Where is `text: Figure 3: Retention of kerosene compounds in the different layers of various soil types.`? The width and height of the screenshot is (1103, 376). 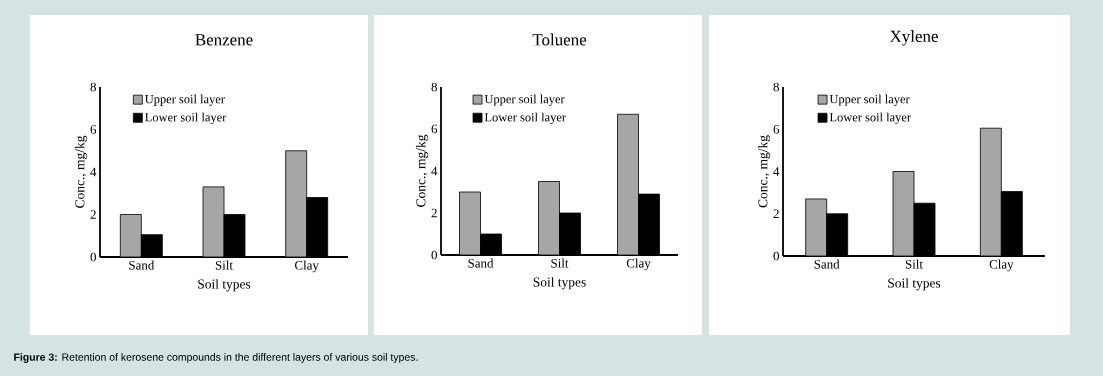
text: Figure 3: Retention of kerosene compounds in the different layers of various soil types. is located at coordinates (216, 358).